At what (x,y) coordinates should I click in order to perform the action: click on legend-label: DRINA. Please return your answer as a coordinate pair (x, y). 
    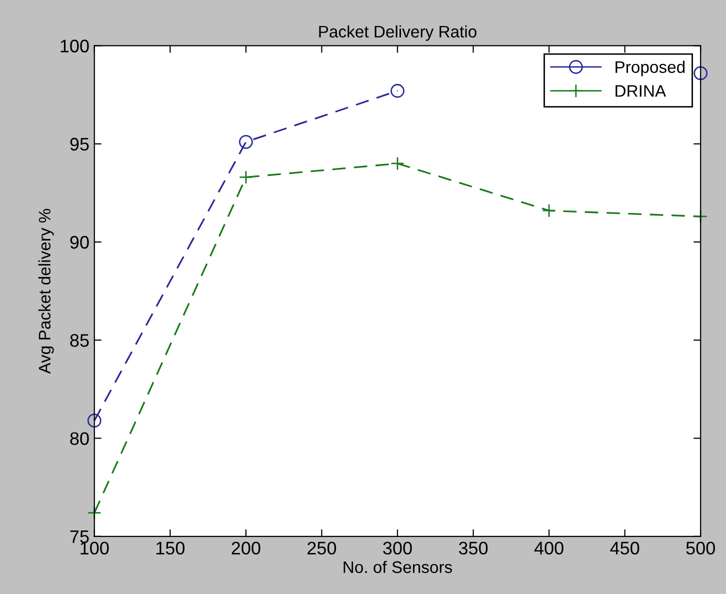
    Looking at the image, I should click on (641, 91).